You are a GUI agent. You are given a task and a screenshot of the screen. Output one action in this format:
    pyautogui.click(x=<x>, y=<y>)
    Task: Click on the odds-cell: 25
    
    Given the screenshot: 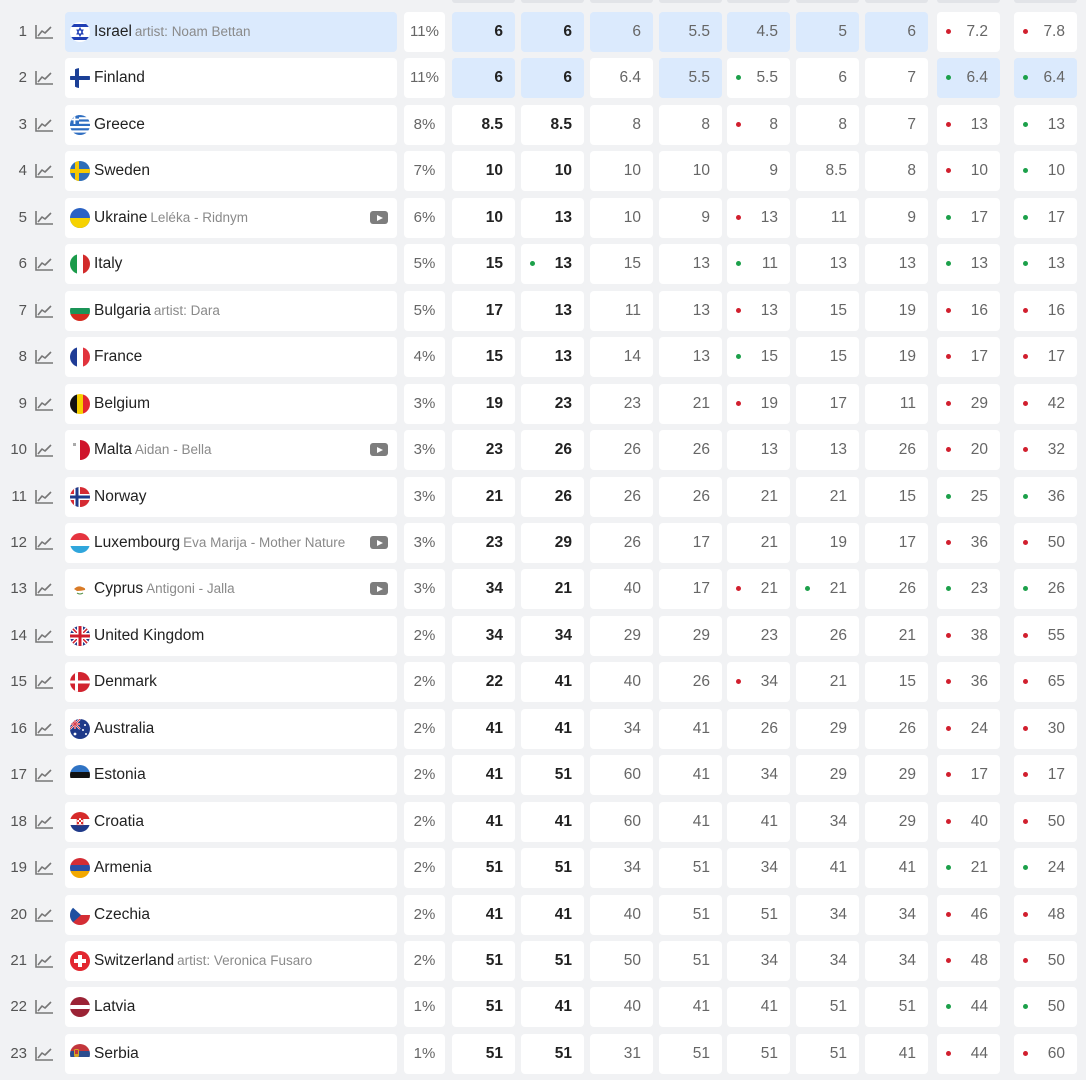 What is the action you would take?
    pyautogui.click(x=968, y=497)
    